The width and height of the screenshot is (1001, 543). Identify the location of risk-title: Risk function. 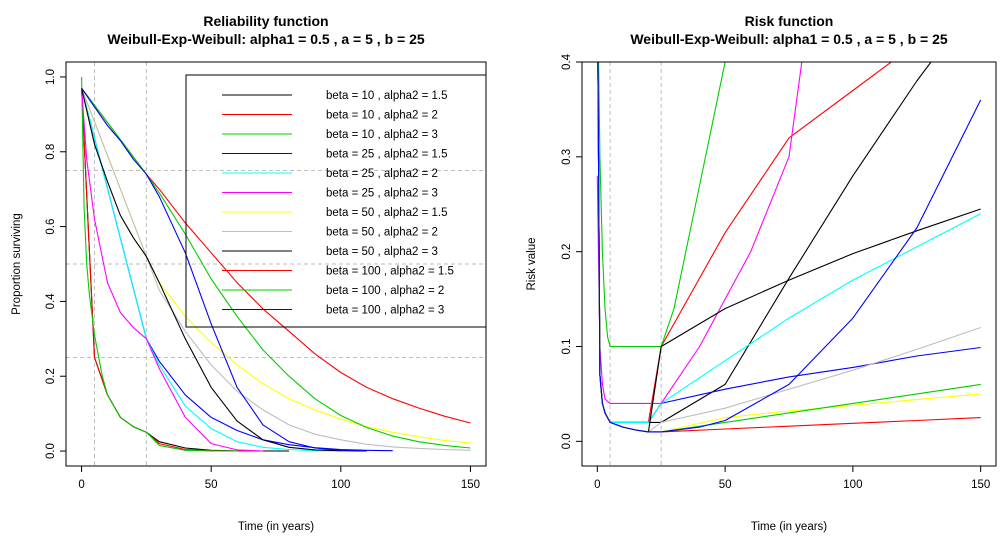
(789, 21).